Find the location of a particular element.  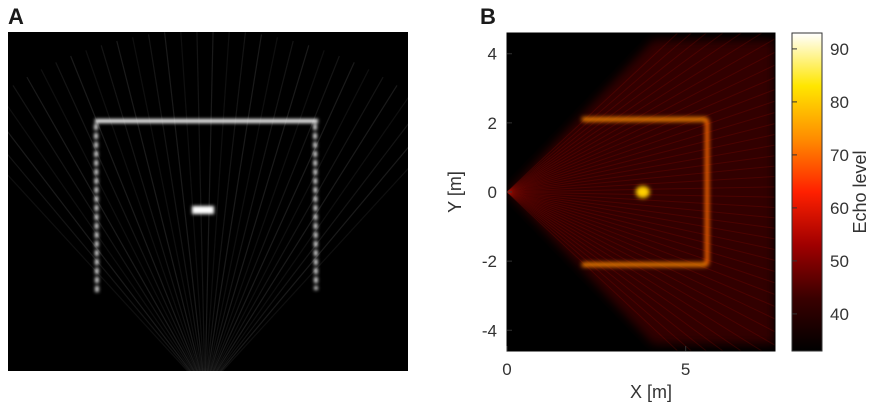

y-tick-label: -2 is located at coordinates (489, 261).